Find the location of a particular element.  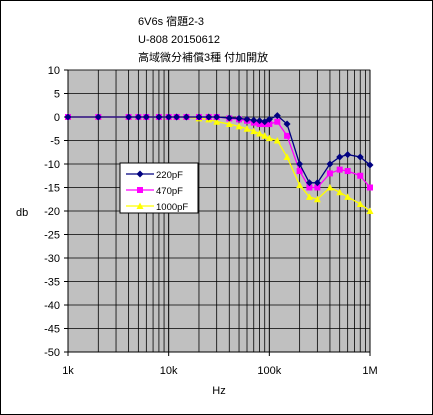

legend-item-1000pF: 1000pF is located at coordinates (157, 207).